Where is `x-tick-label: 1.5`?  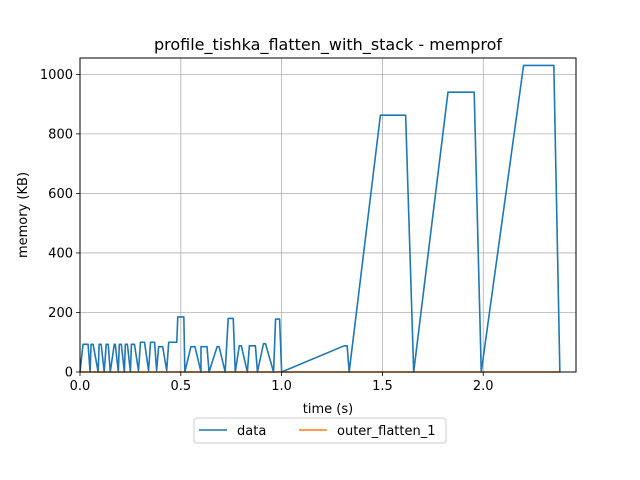
x-tick-label: 1.5 is located at coordinates (382, 386).